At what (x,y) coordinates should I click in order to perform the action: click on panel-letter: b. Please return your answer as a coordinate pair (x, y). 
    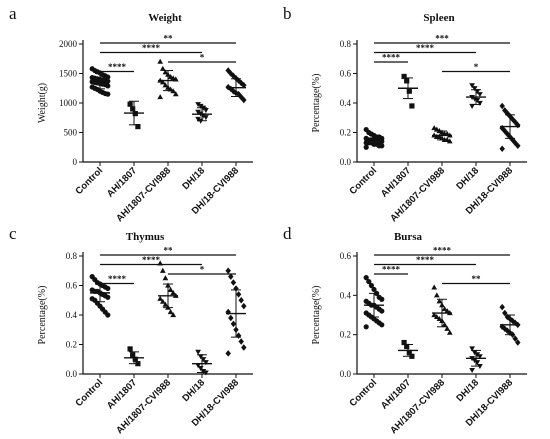
    Looking at the image, I should click on (287, 13).